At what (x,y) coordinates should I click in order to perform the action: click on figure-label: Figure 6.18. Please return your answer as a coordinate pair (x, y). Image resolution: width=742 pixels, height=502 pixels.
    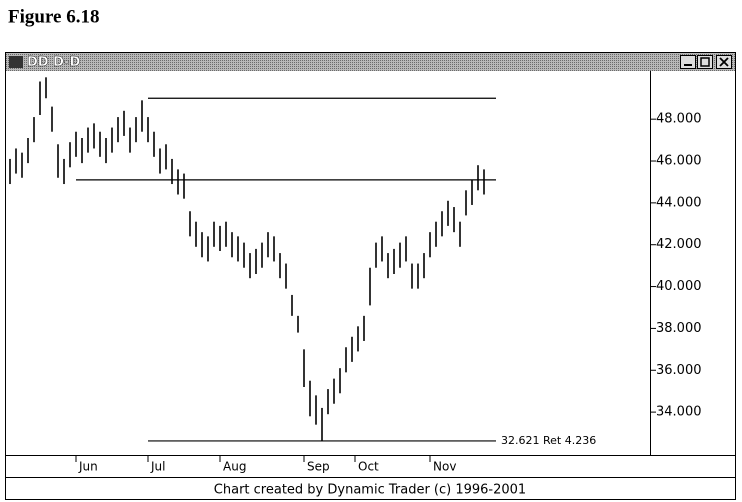
    Looking at the image, I should click on (53, 16).